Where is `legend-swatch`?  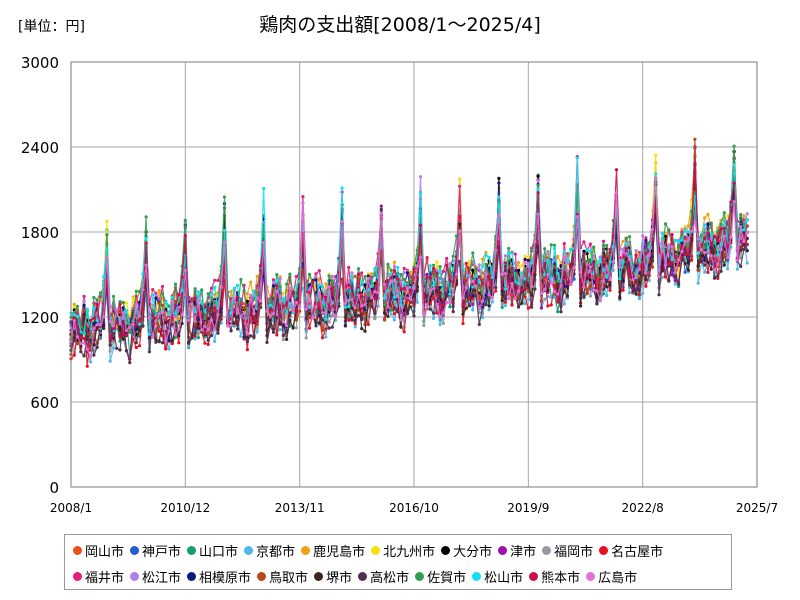 legend-swatch is located at coordinates (376, 550).